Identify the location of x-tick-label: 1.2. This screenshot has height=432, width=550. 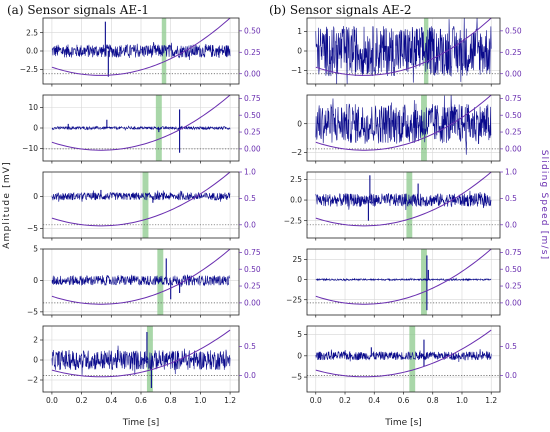
(491, 400).